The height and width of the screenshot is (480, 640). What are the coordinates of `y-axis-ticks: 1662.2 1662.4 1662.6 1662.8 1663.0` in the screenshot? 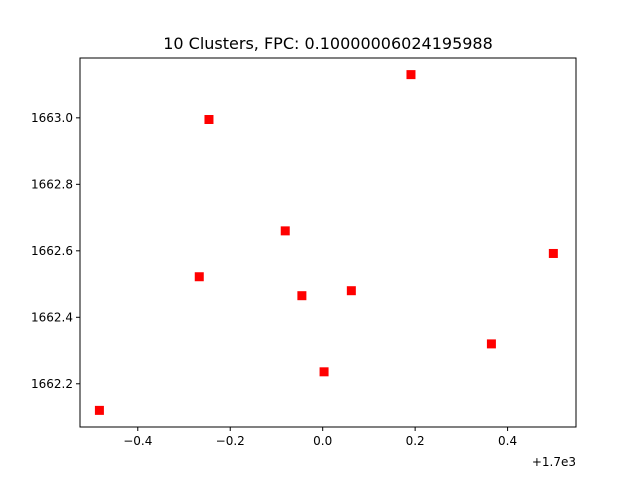 It's located at (55, 251).